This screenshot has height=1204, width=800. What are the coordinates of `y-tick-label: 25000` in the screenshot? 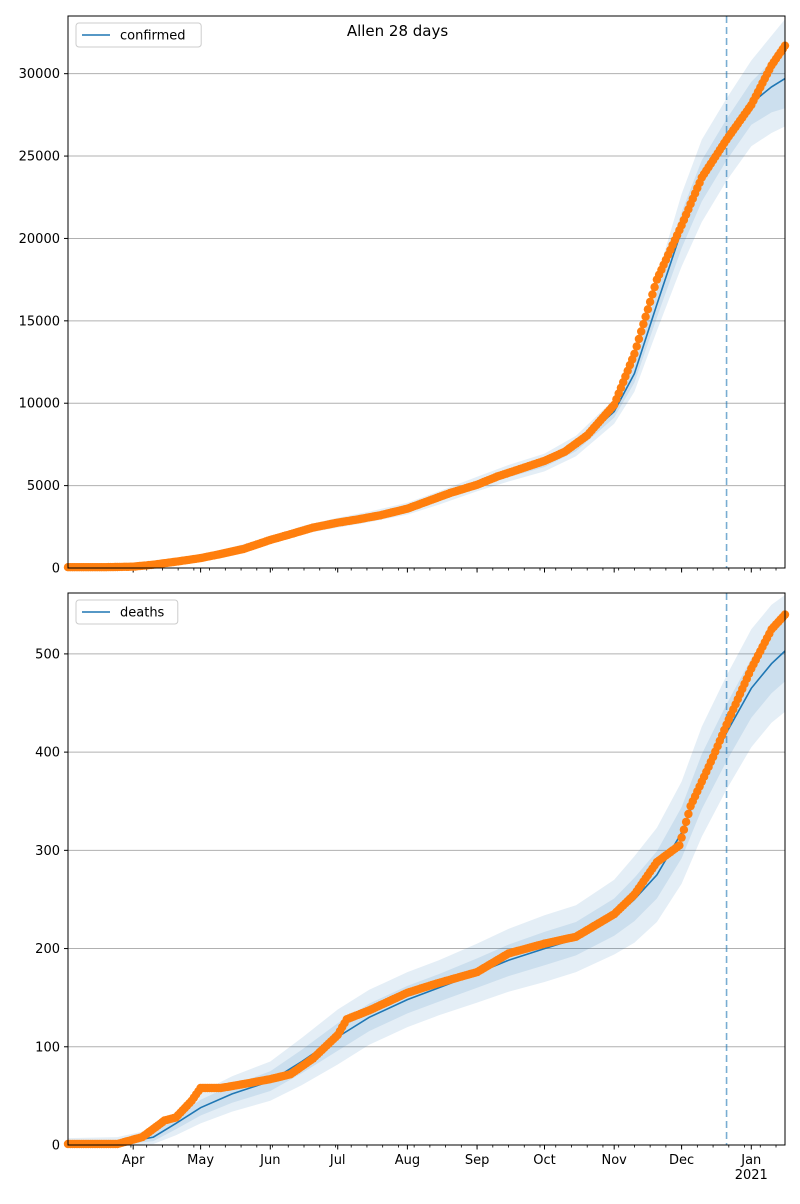 It's located at (39, 157).